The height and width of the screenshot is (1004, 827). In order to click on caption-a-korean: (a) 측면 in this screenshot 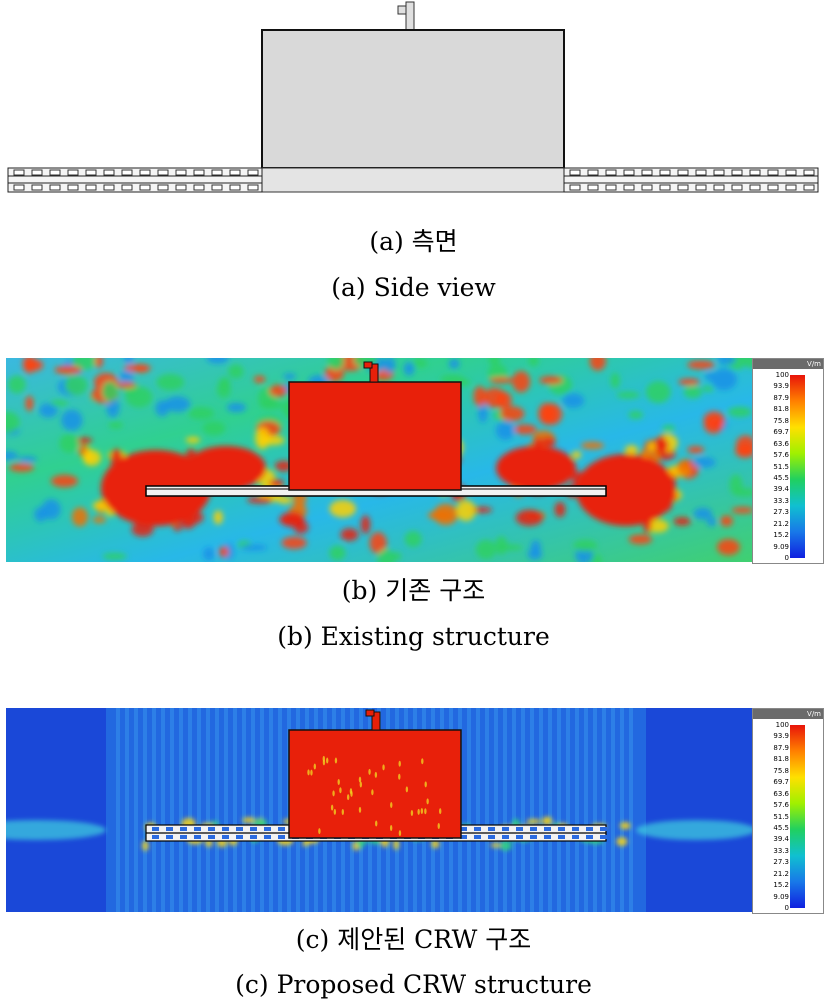, I will do `click(413, 241)`.